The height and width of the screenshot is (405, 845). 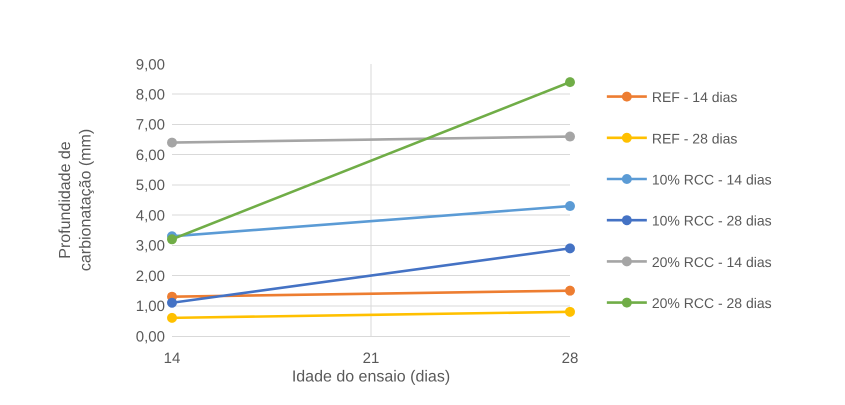 What do you see at coordinates (150, 246) in the screenshot?
I see `y-tick-label: 3,00` at bounding box center [150, 246].